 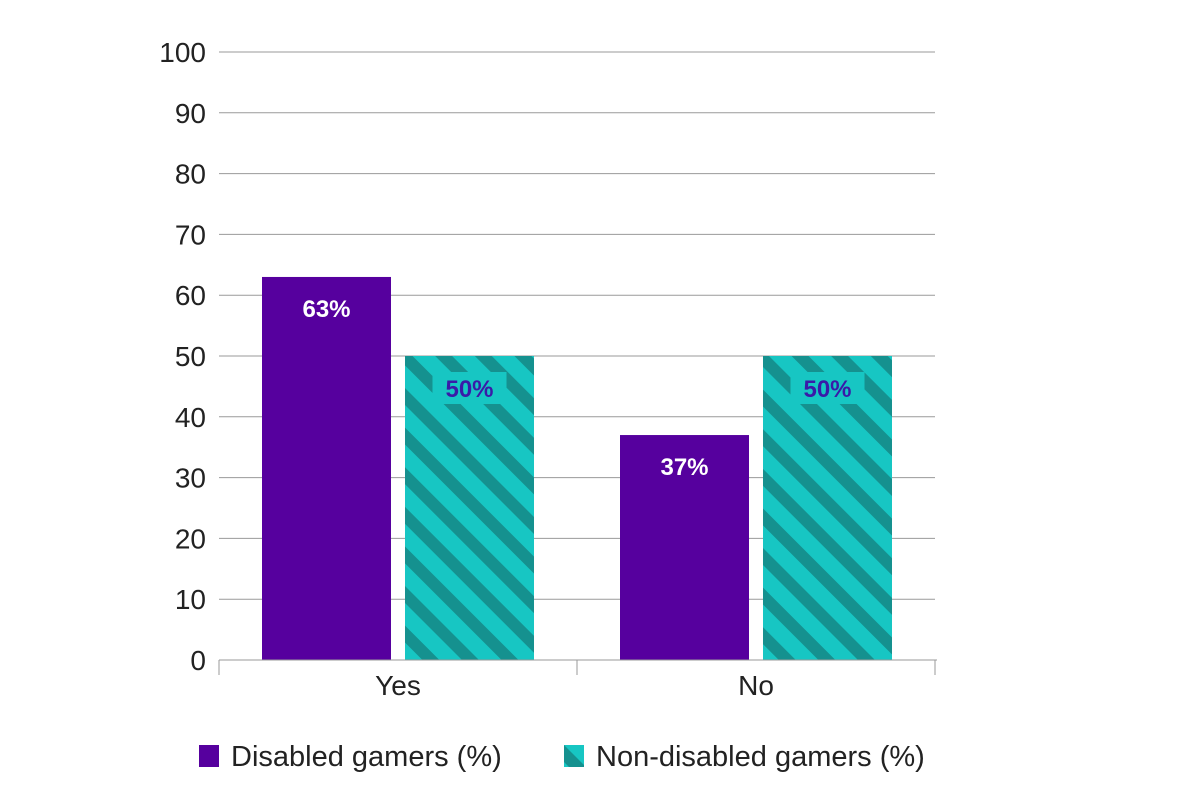 What do you see at coordinates (398, 685) in the screenshot?
I see `x-category-label: Yes` at bounding box center [398, 685].